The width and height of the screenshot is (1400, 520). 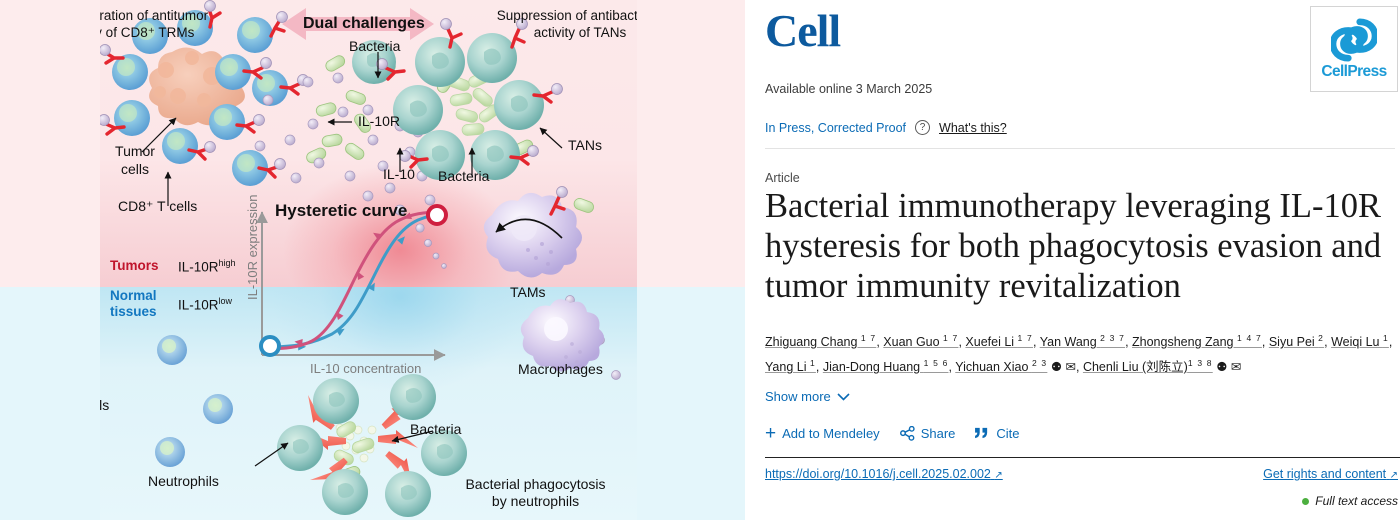 What do you see at coordinates (1354, 71) in the screenshot?
I see `cellpress-wordmark: CellPress` at bounding box center [1354, 71].